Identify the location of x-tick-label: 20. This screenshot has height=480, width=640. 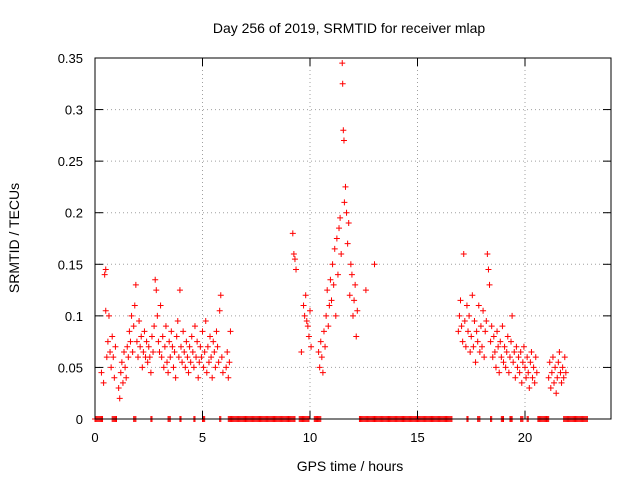
(525, 437).